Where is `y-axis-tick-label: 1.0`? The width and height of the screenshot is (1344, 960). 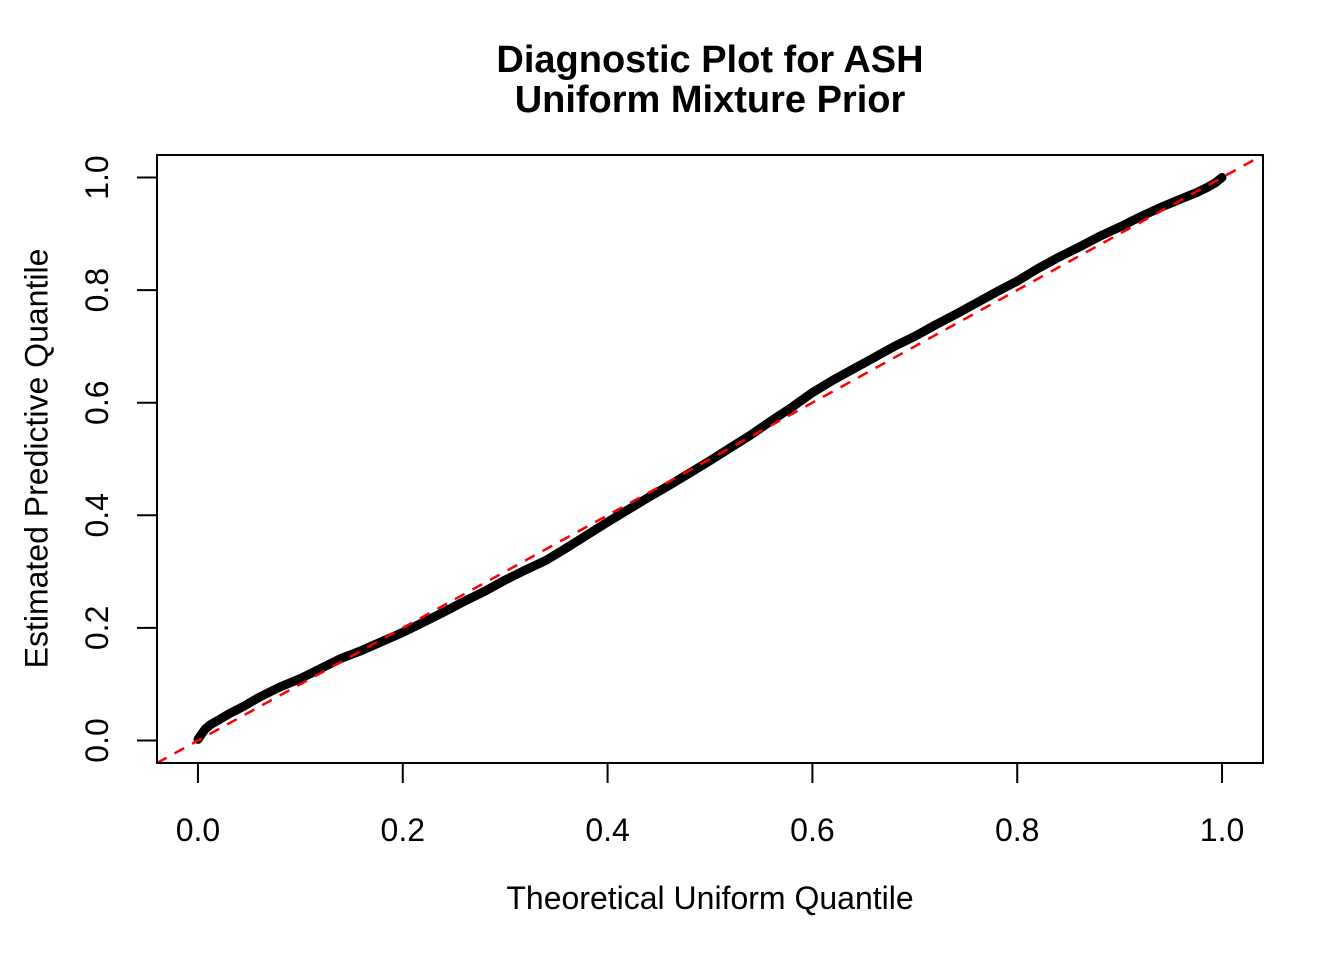 y-axis-tick-label: 1.0 is located at coordinates (97, 177).